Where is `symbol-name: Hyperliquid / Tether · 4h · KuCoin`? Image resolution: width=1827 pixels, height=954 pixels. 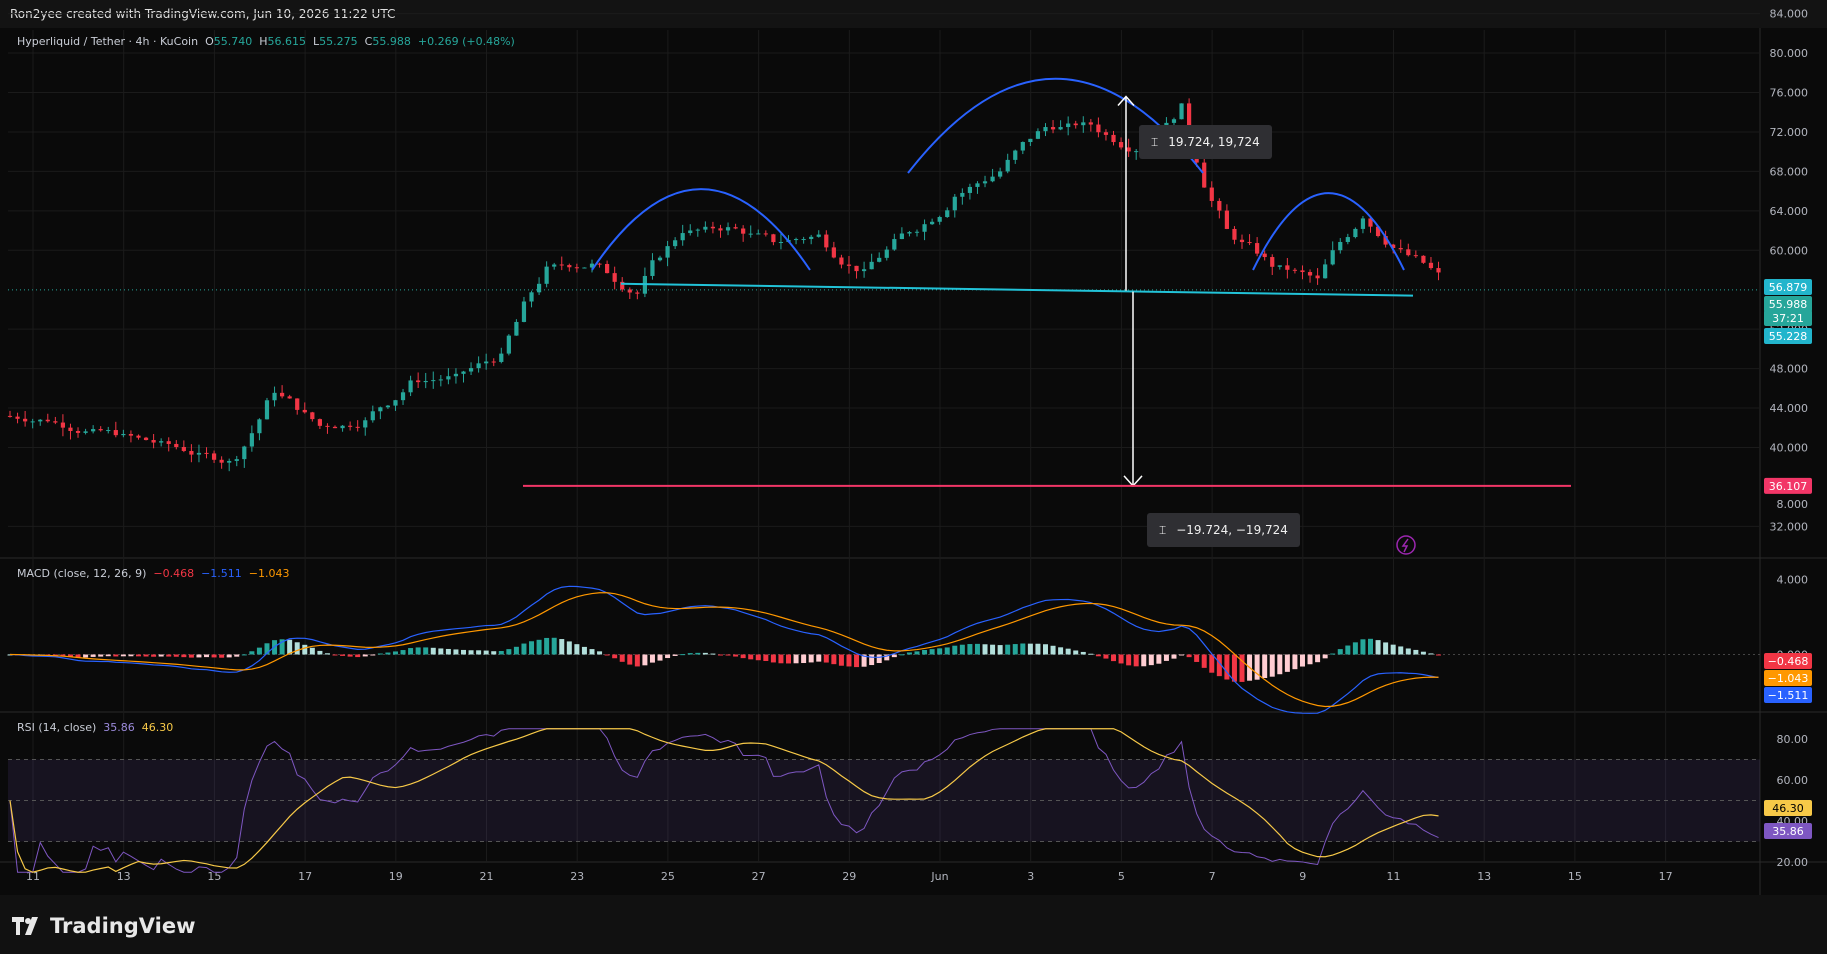 symbol-name: Hyperliquid / Tether · 4h · KuCoin is located at coordinates (108, 41).